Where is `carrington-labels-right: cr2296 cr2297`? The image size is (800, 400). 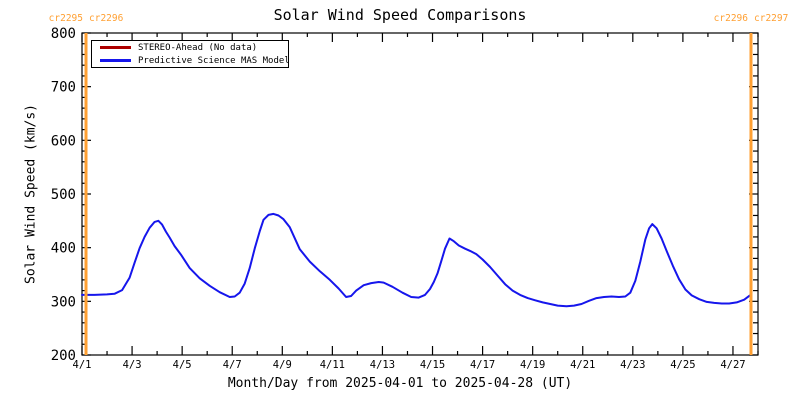
carrington-labels-right: cr2296 cr2297 is located at coordinates (751, 18).